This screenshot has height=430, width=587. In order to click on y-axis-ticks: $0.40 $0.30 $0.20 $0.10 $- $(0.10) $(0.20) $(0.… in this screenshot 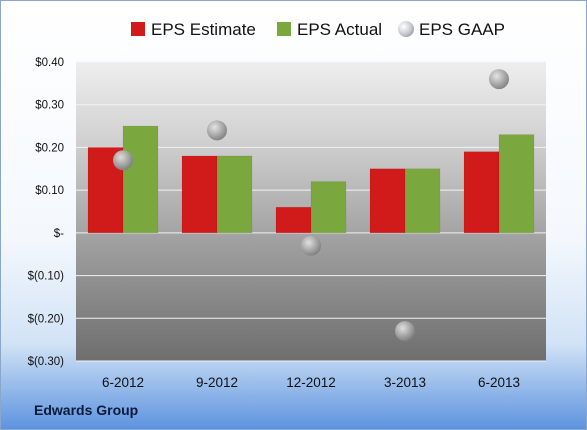, I will do `click(46, 212)`.